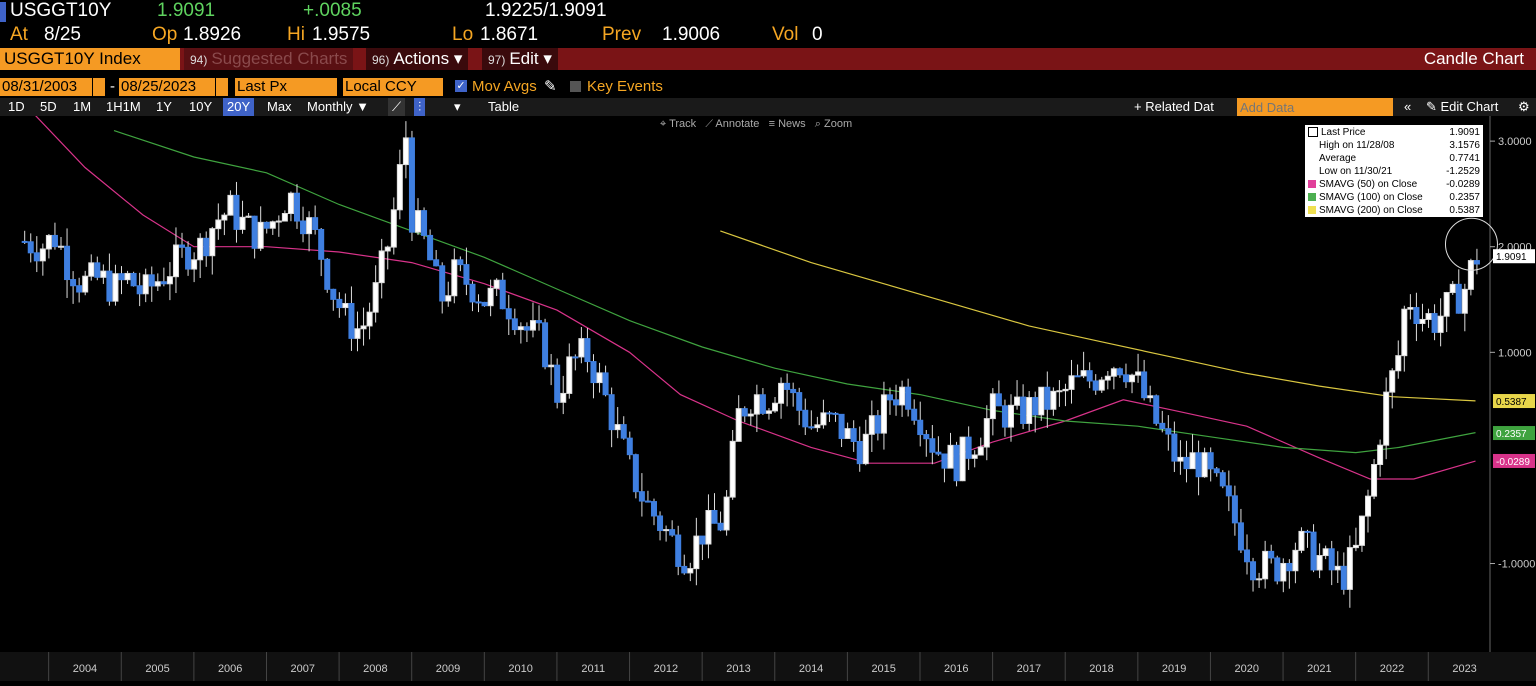  I want to click on candle-chart-icon: ⫶, so click(420, 107).